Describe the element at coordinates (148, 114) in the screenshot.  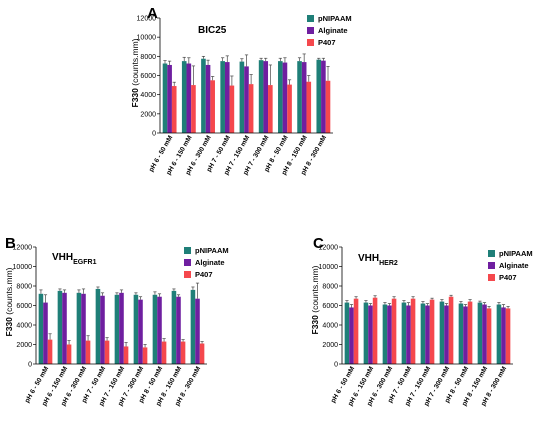
I see `y-tick-label: 2000` at that location.